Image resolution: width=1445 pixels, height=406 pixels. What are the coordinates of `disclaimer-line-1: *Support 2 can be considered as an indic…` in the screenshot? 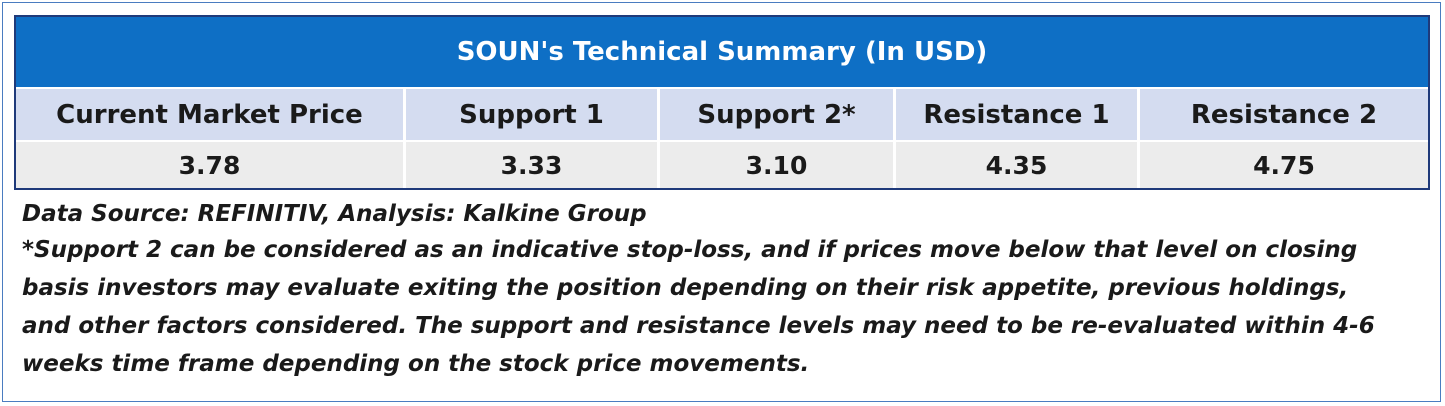 It's located at (690, 250).